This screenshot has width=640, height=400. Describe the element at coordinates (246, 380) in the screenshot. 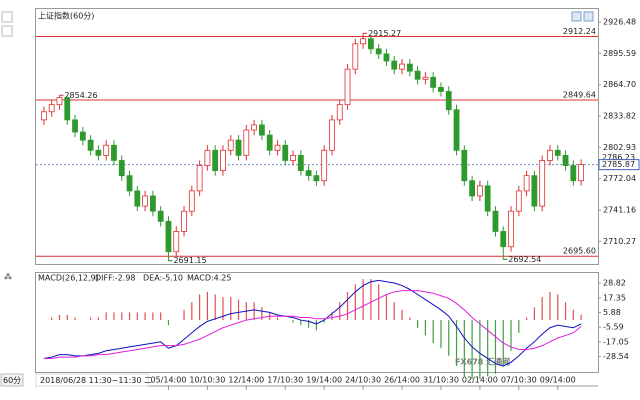

I see `x-tick-label: 12/14:00` at that location.